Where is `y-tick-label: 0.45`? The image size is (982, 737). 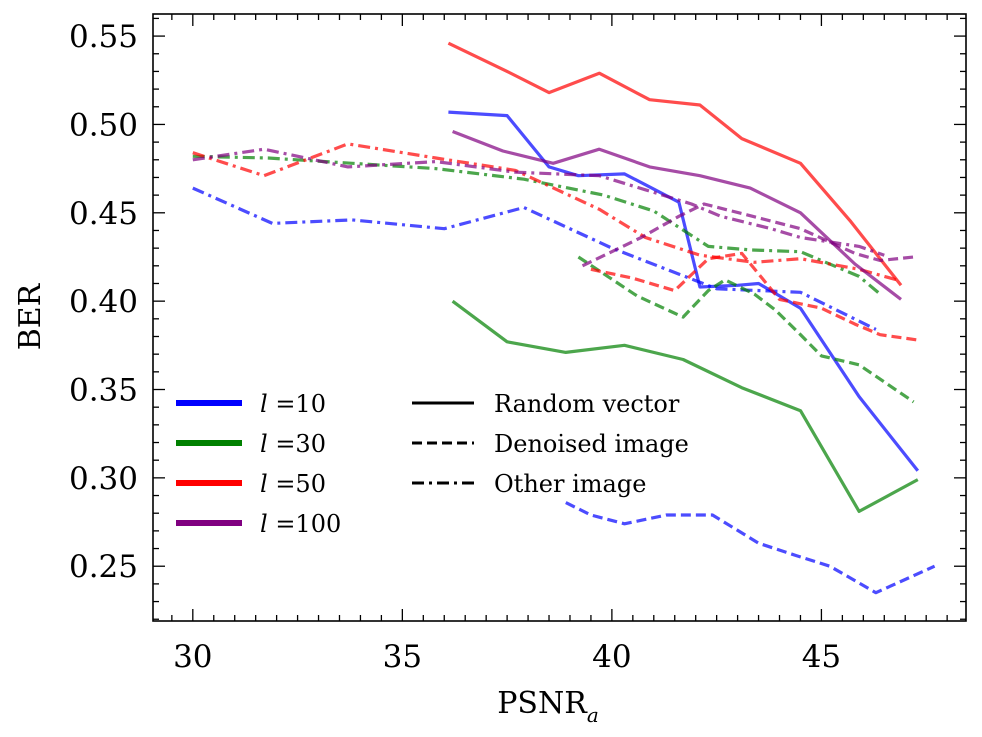
y-tick-label: 0.45 is located at coordinates (103, 214).